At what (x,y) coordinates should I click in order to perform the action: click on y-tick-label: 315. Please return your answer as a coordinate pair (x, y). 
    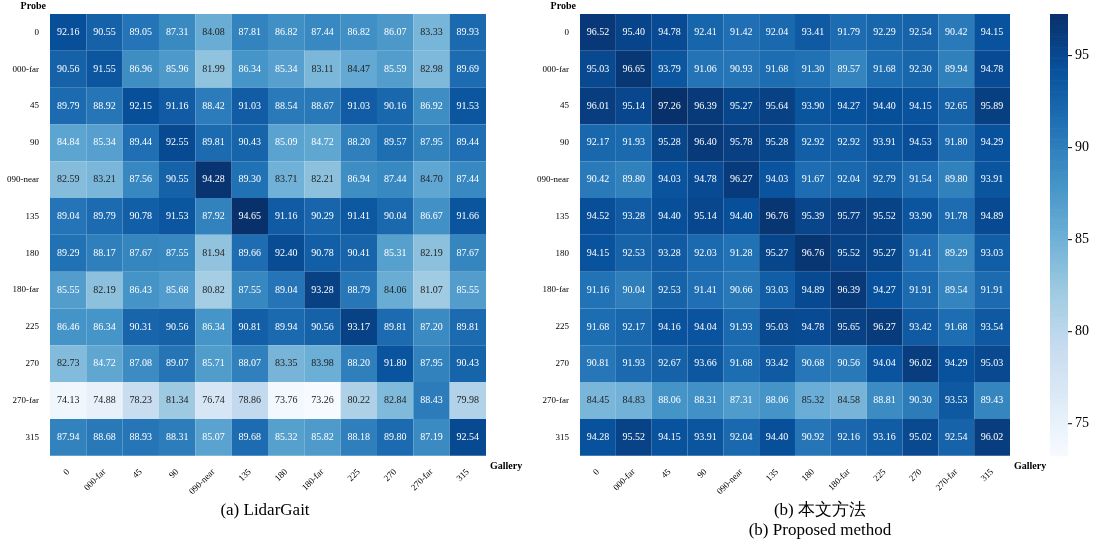
    Looking at the image, I should click on (32, 436).